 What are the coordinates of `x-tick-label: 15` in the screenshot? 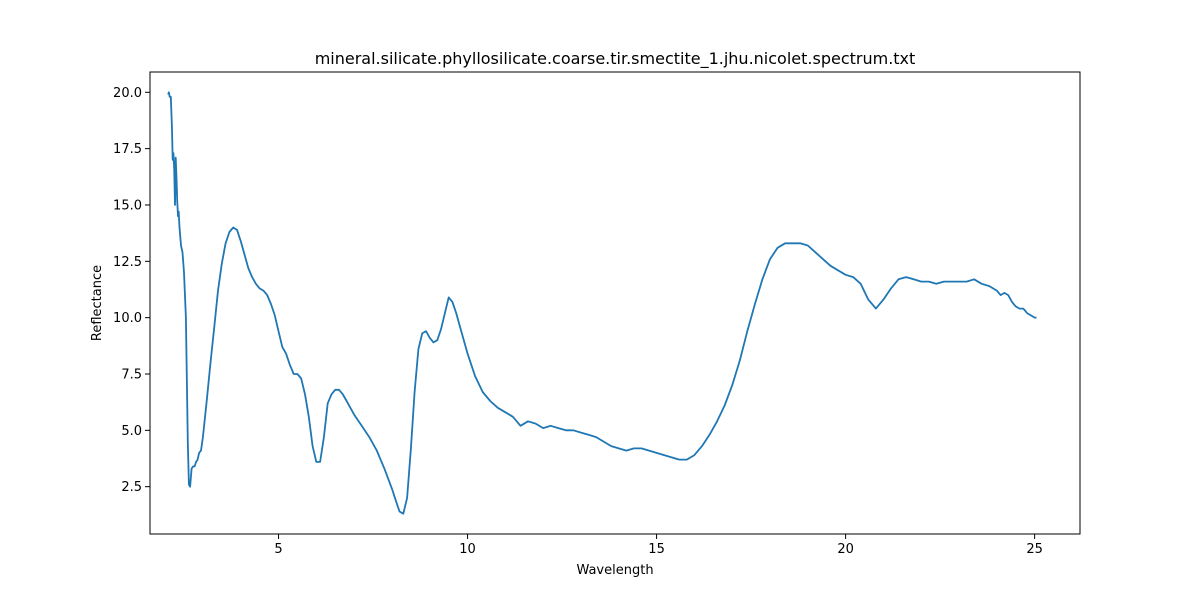 It's located at (656, 549).